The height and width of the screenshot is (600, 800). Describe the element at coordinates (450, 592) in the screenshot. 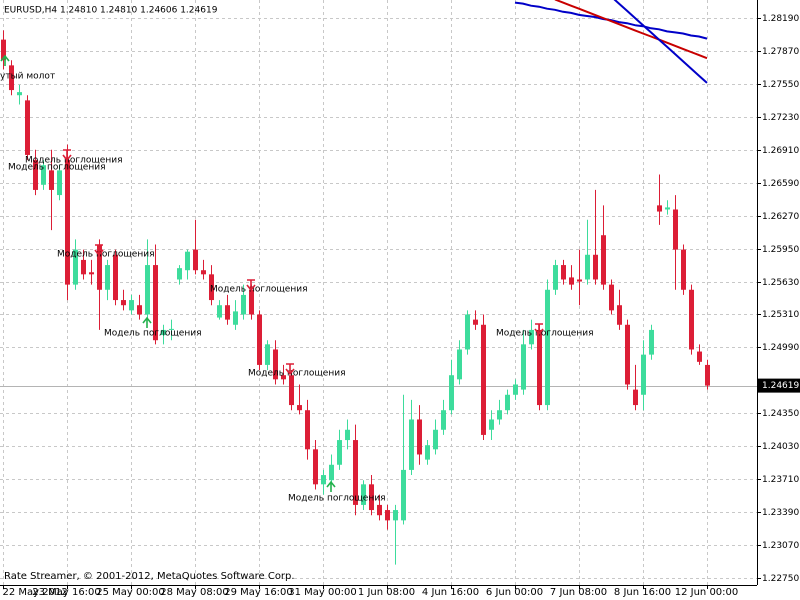

I see `x-tick-label: 4 Jun 16:00` at that location.